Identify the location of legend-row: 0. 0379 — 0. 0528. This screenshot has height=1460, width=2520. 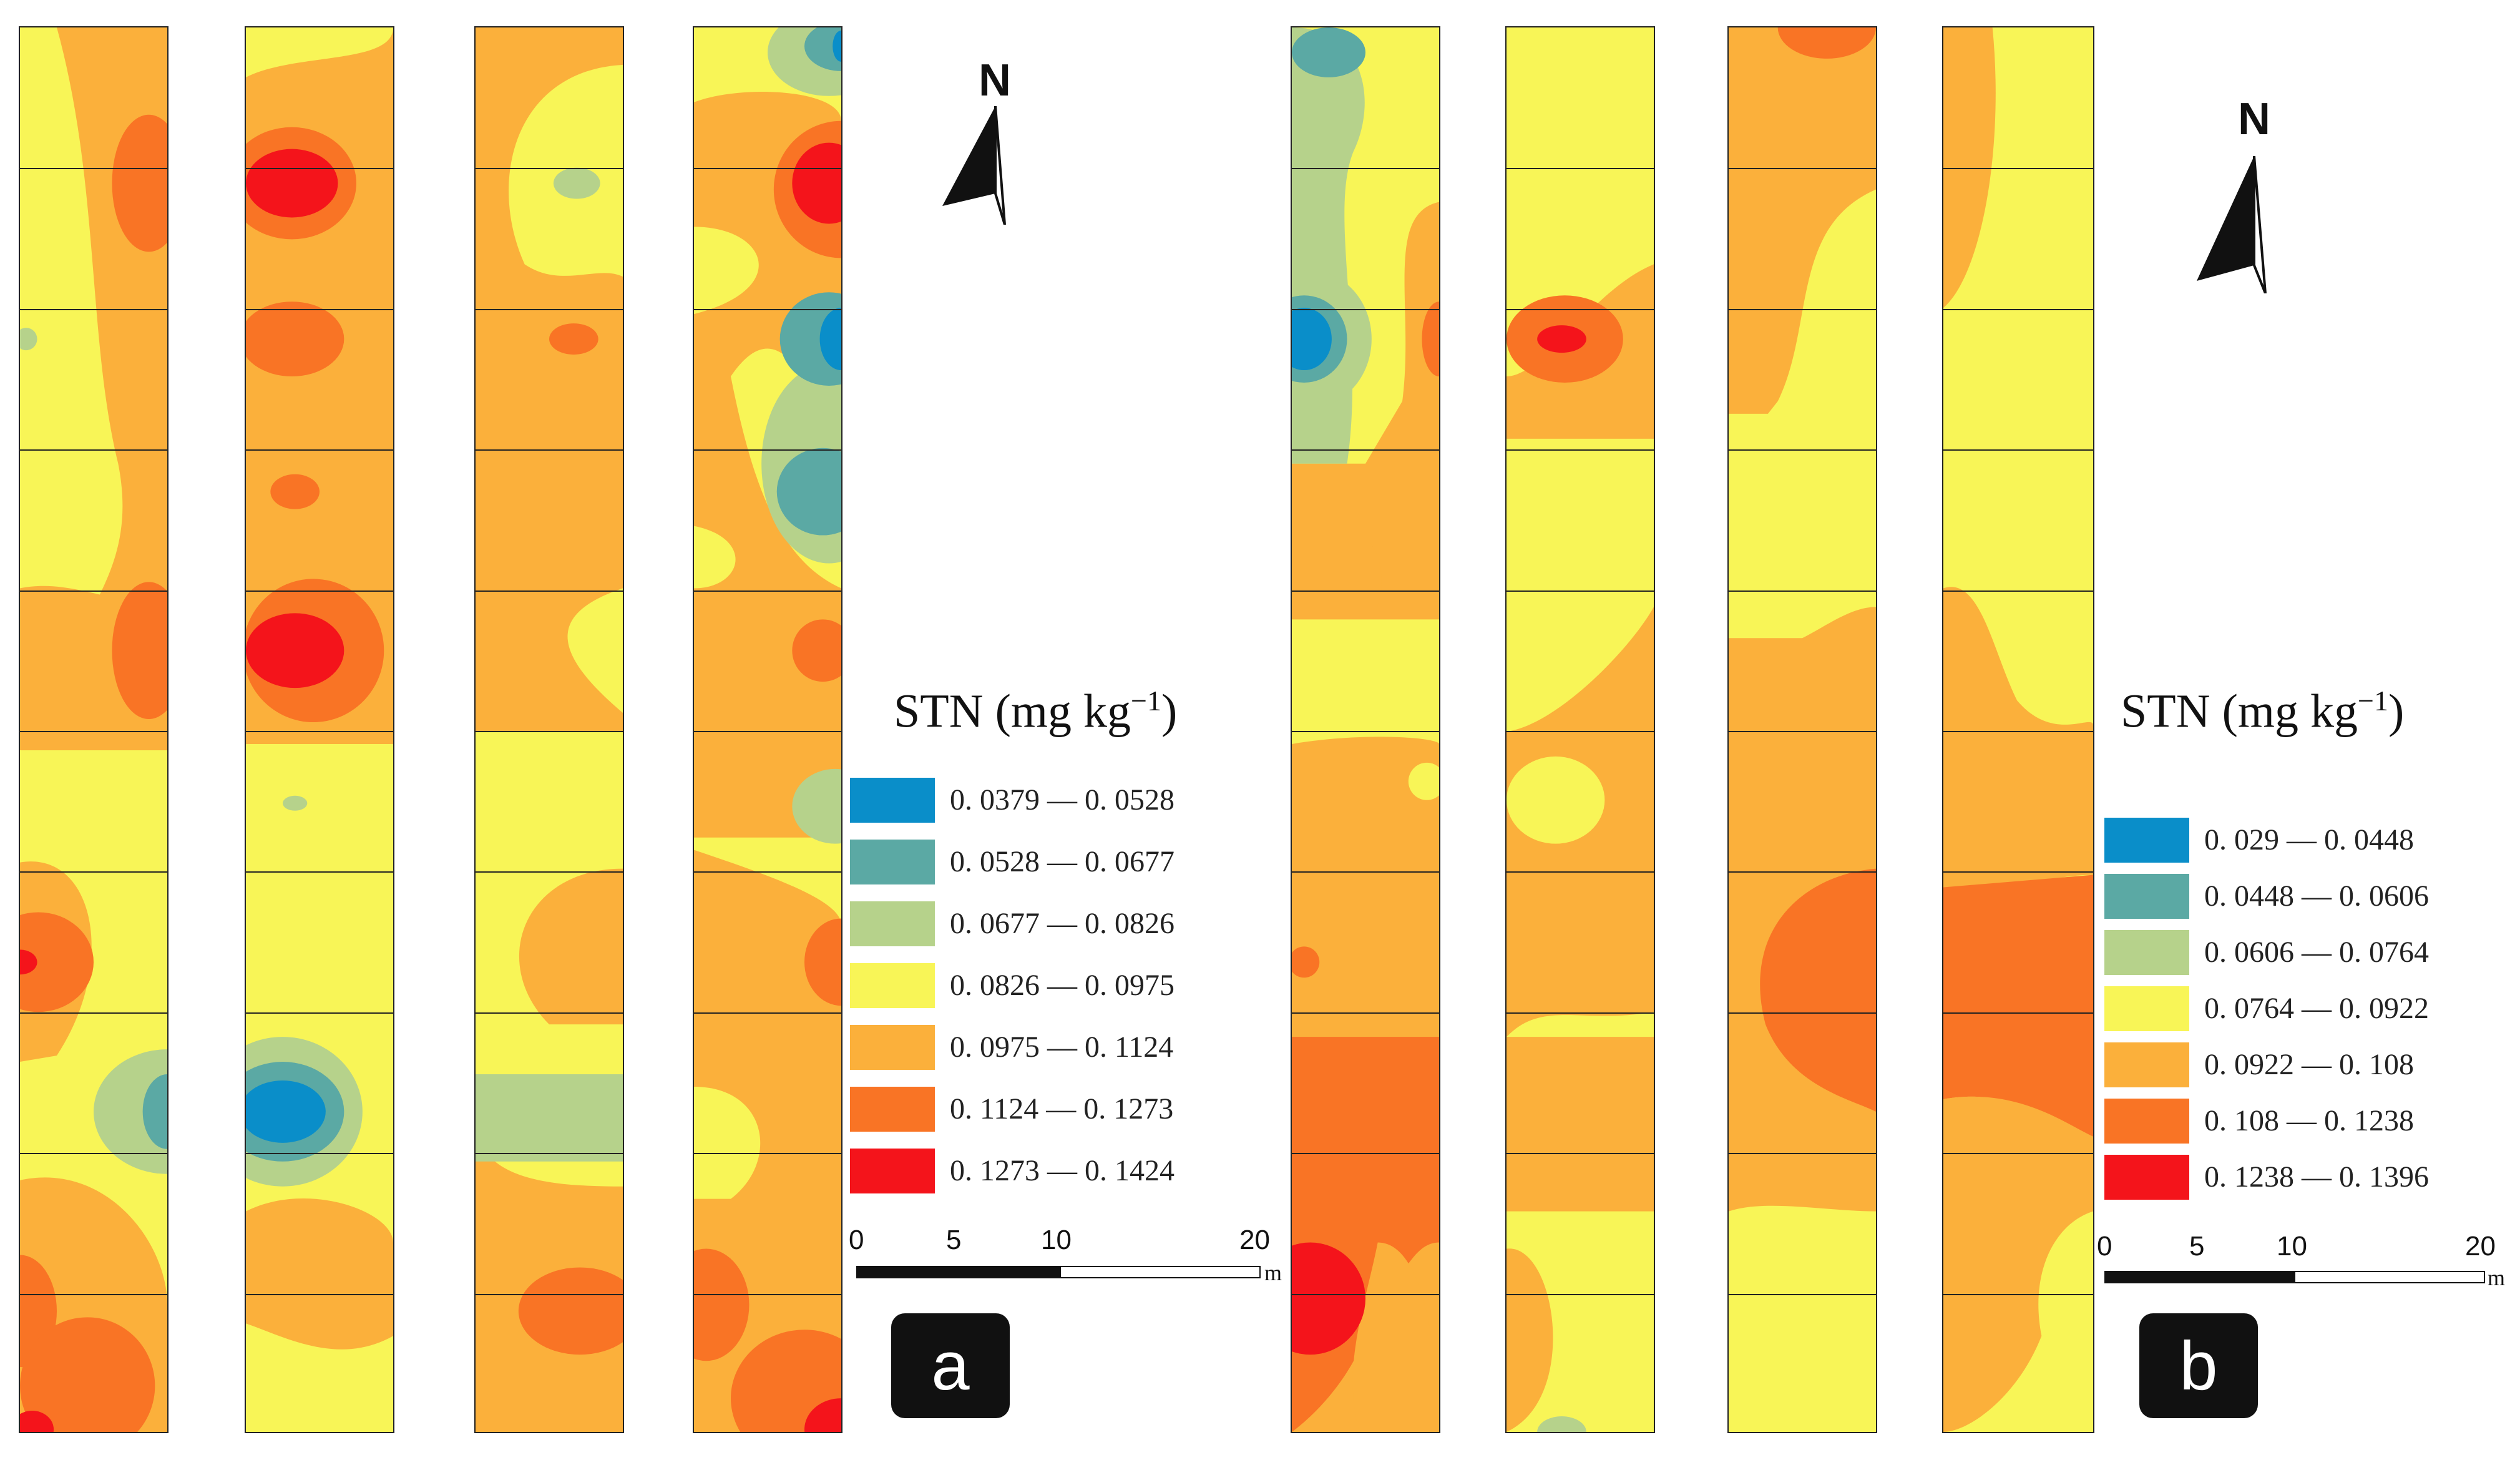
(1043, 803).